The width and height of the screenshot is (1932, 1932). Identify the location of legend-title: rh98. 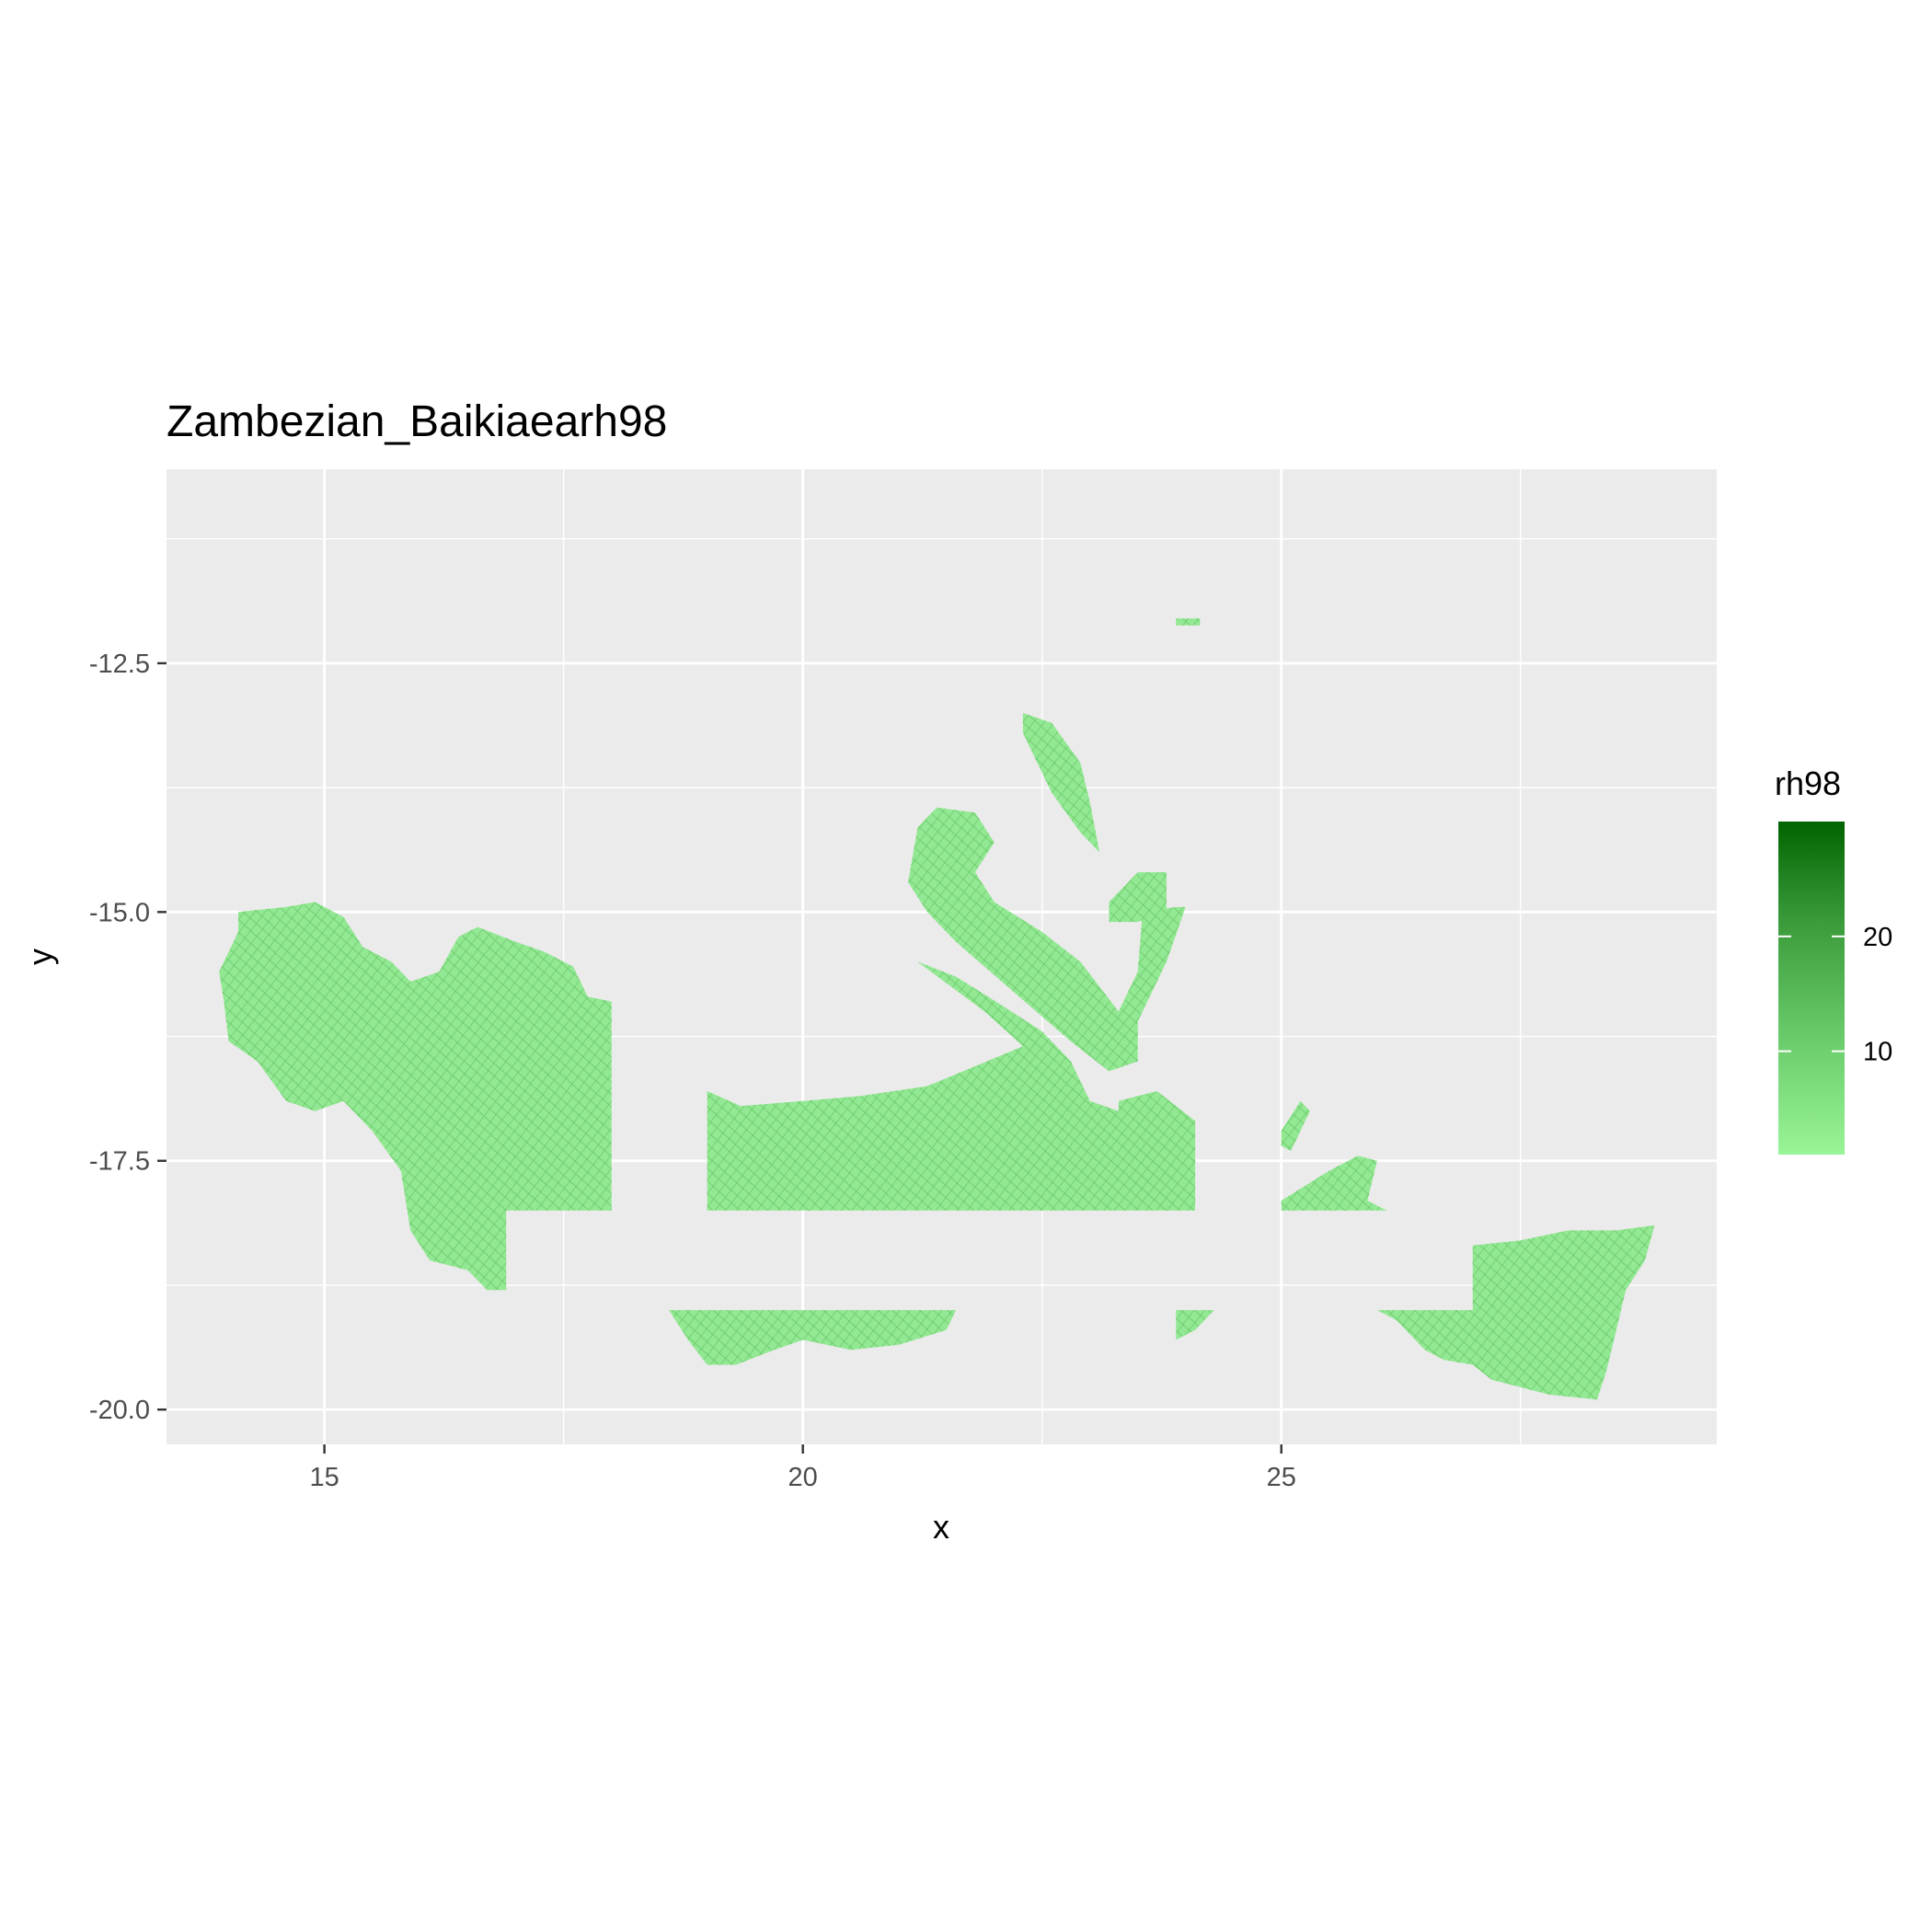
(1808, 783).